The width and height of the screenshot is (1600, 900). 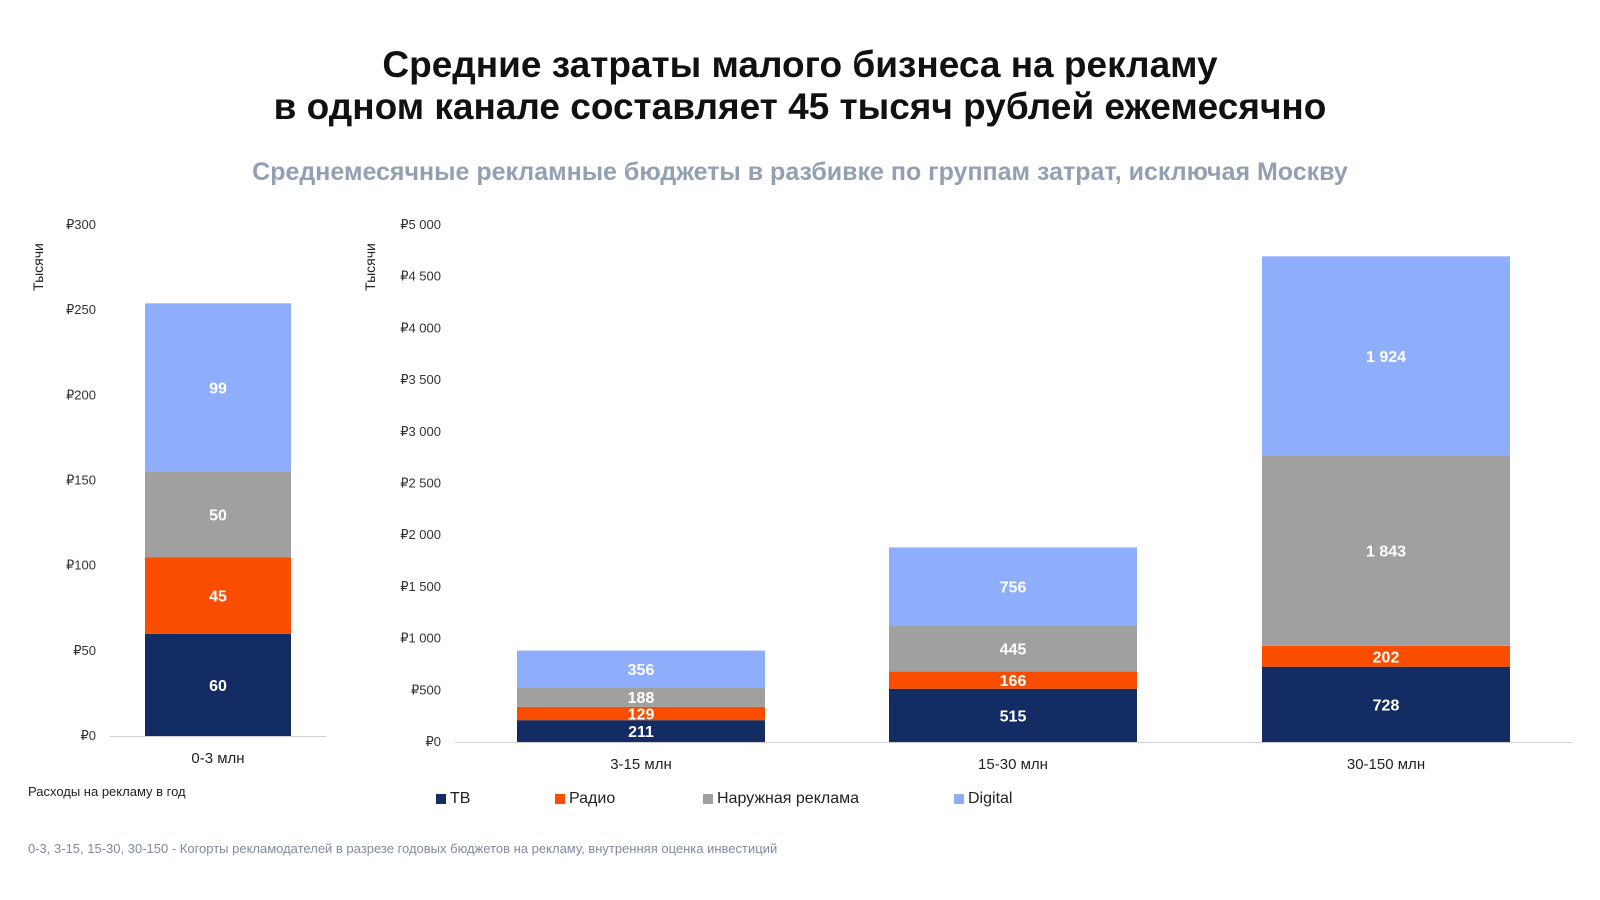 I want to click on y-tick-label-0-1: ₽50, so click(x=84, y=650).